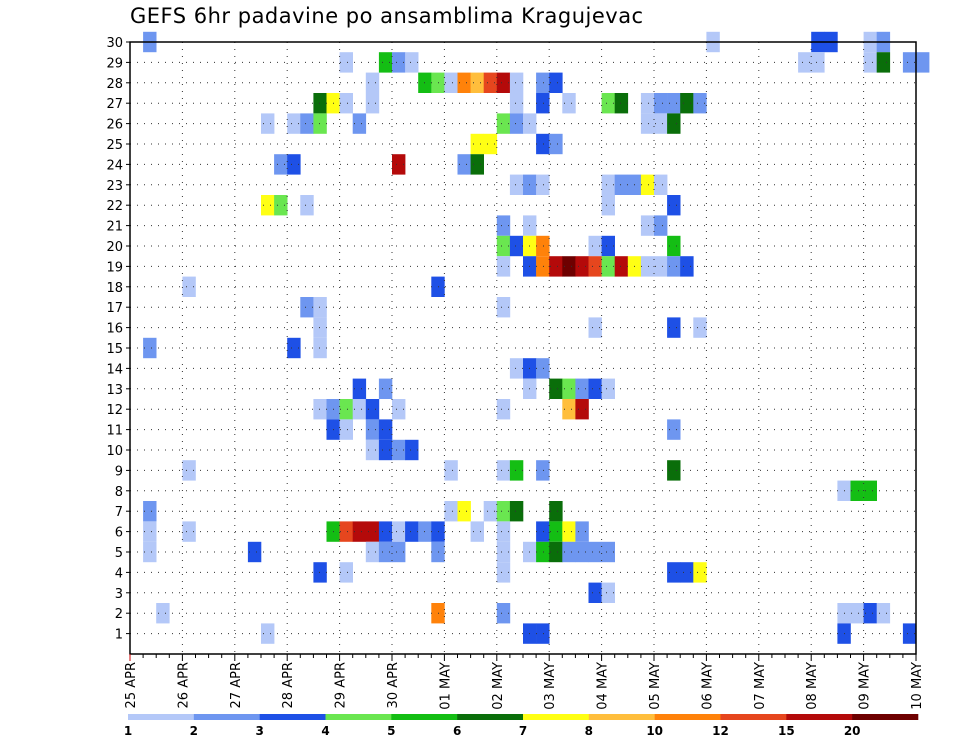 This screenshot has width=960, height=742. Describe the element at coordinates (114, 206) in the screenshot. I see `y-tick-label: 22` at that location.